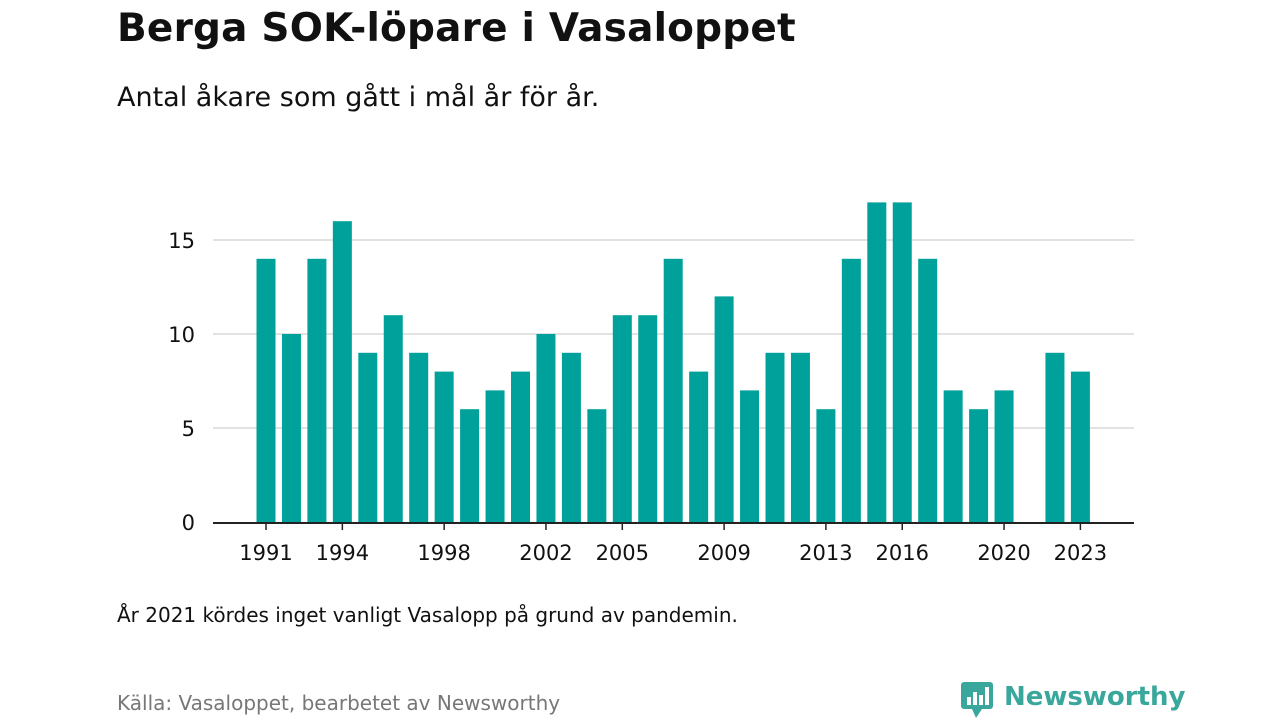 The width and height of the screenshot is (1280, 720). What do you see at coordinates (265, 553) in the screenshot?
I see `x-tick-label: 1991` at bounding box center [265, 553].